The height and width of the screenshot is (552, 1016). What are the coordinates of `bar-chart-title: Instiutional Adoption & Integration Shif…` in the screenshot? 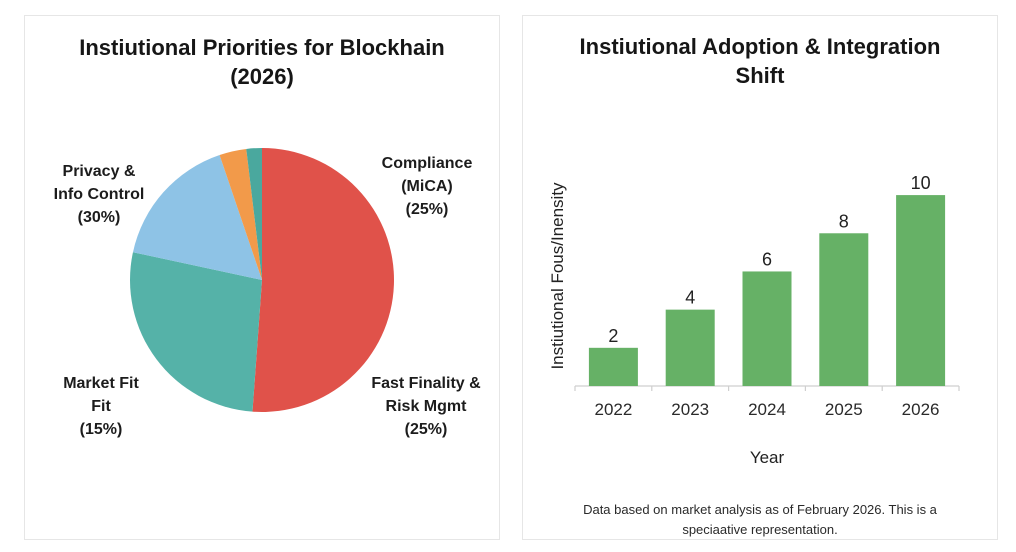 It's located at (760, 61).